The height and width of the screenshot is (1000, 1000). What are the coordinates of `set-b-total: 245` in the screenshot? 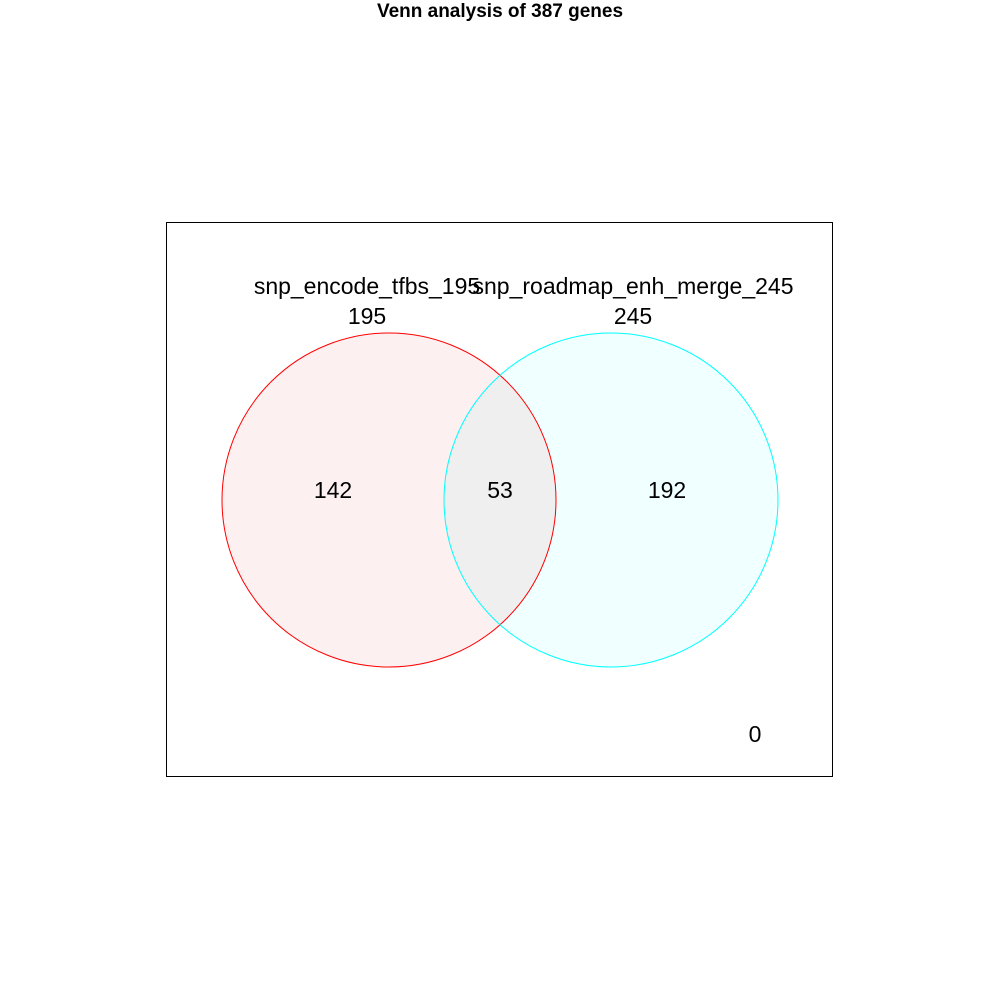 It's located at (633, 316).